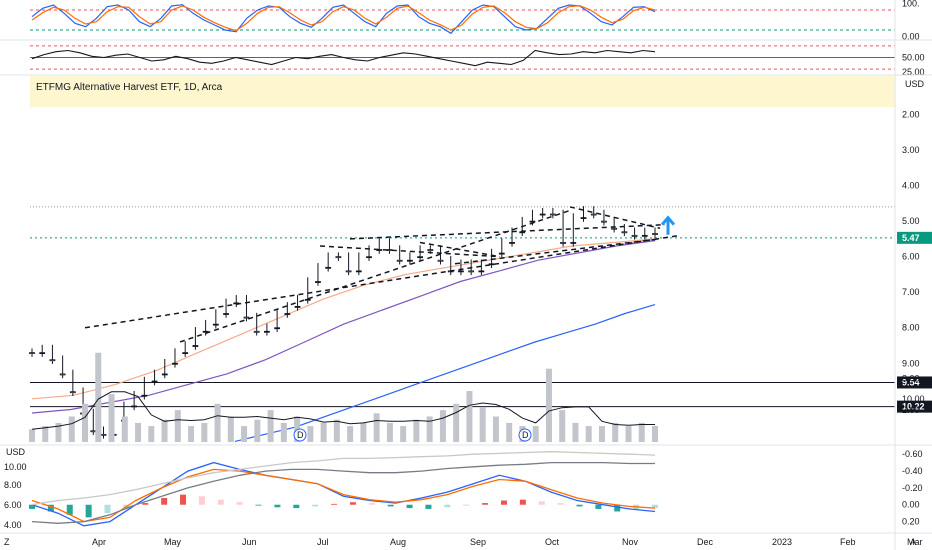 The image size is (932, 550). I want to click on ma-200-line, so click(445, 373).